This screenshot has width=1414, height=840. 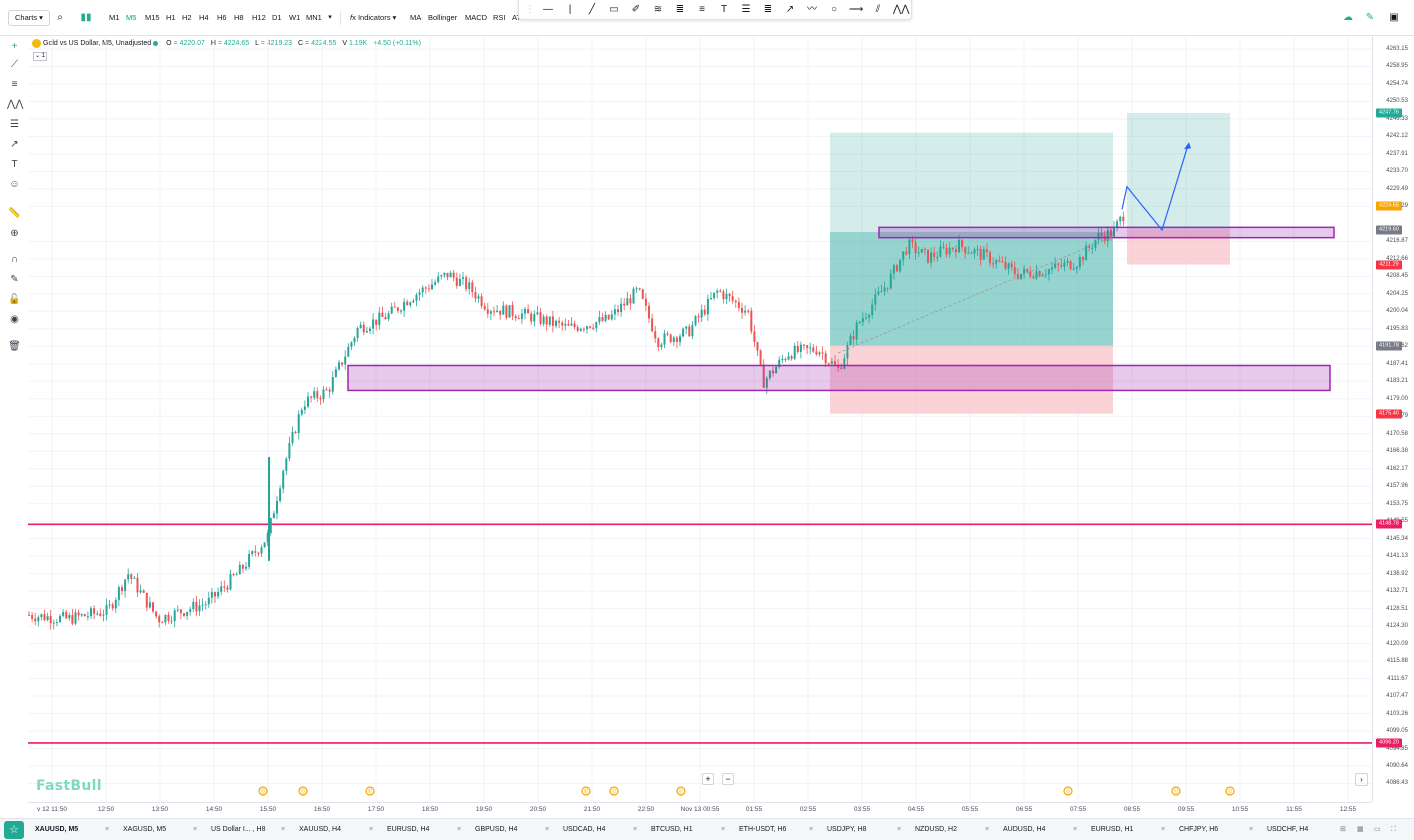 What do you see at coordinates (238, 829) in the screenshot?
I see `symbol-tab: US Dollar I... , H8` at bounding box center [238, 829].